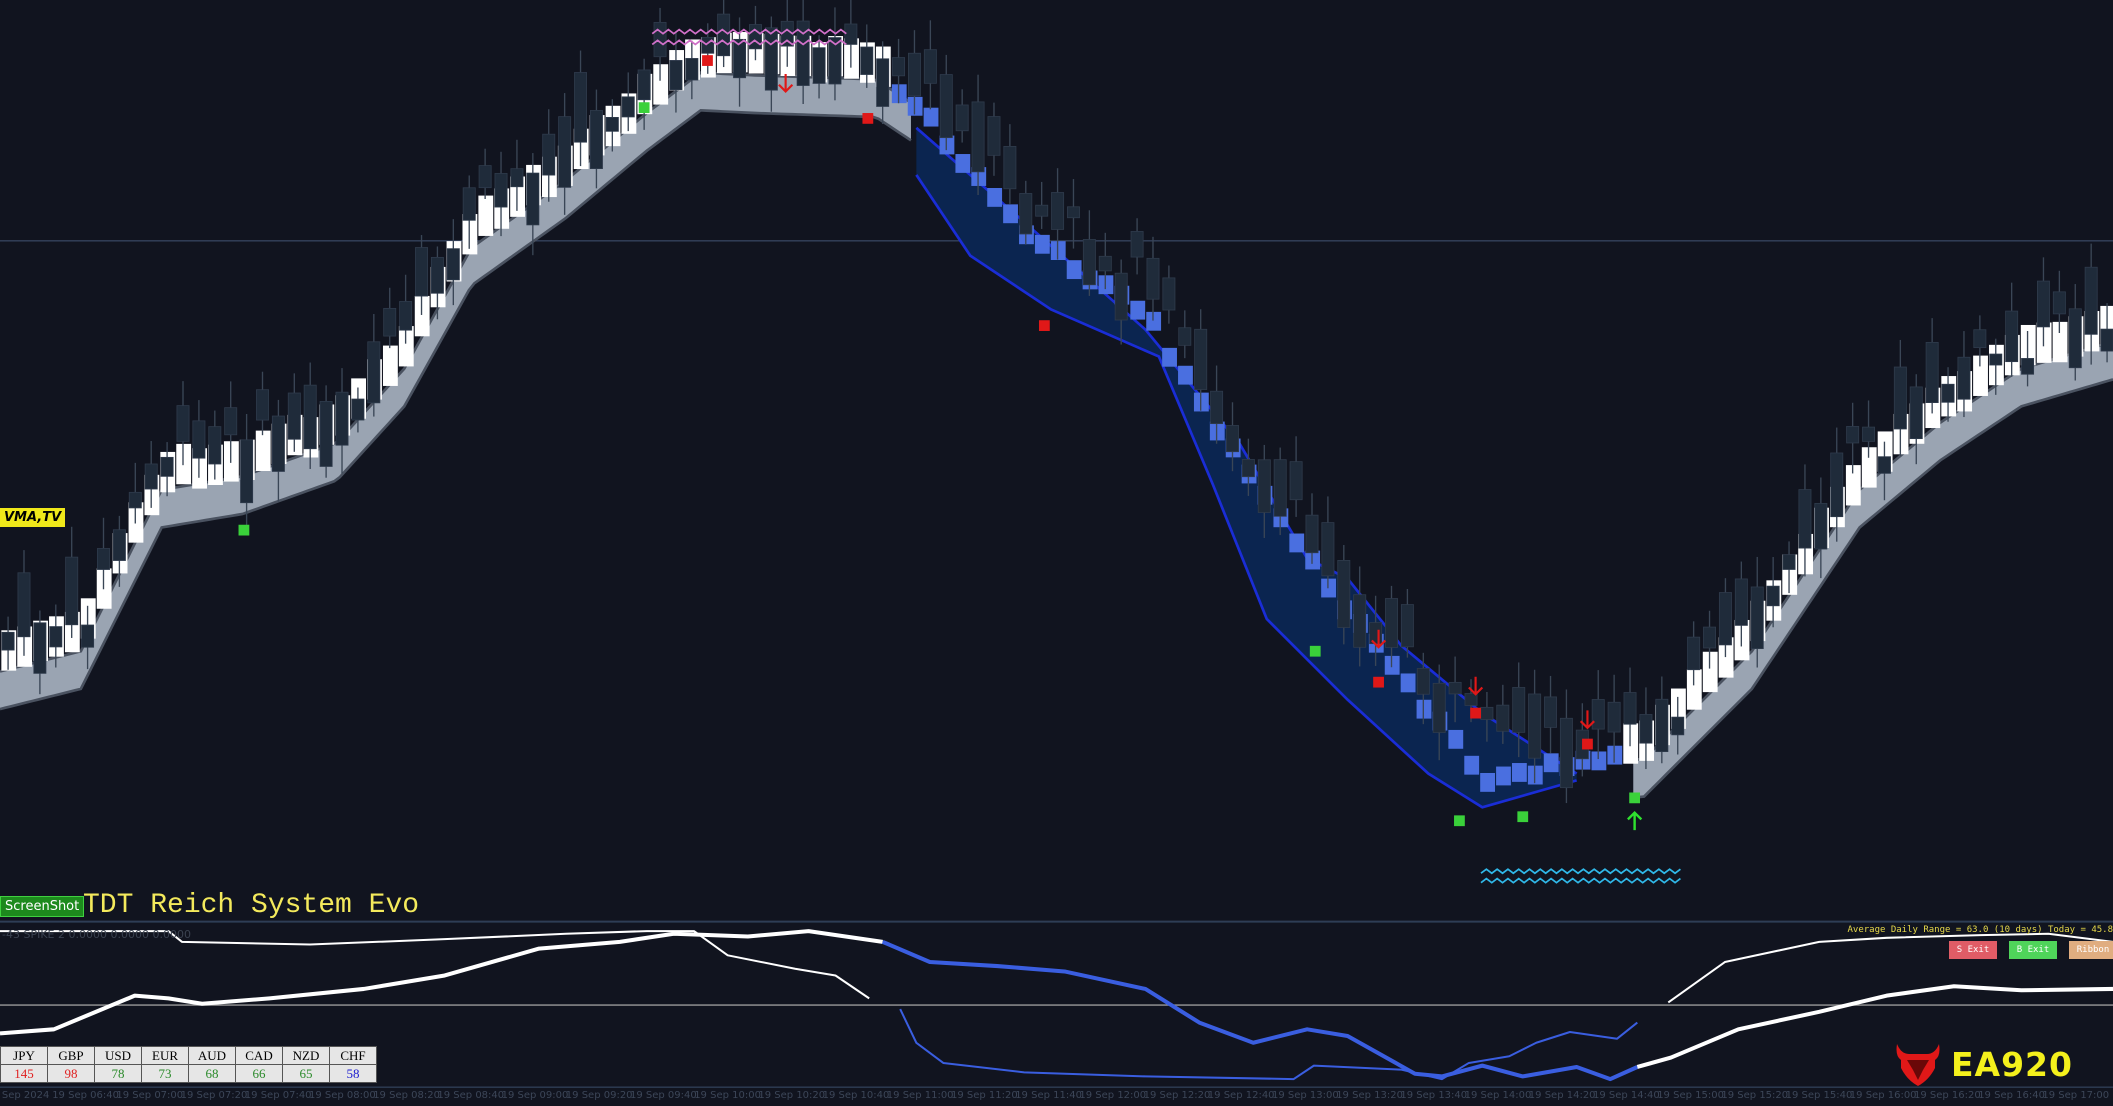 This screenshot has width=2113, height=1106. What do you see at coordinates (251, 905) in the screenshot?
I see `indicator-title: TDT Reich System Evo` at bounding box center [251, 905].